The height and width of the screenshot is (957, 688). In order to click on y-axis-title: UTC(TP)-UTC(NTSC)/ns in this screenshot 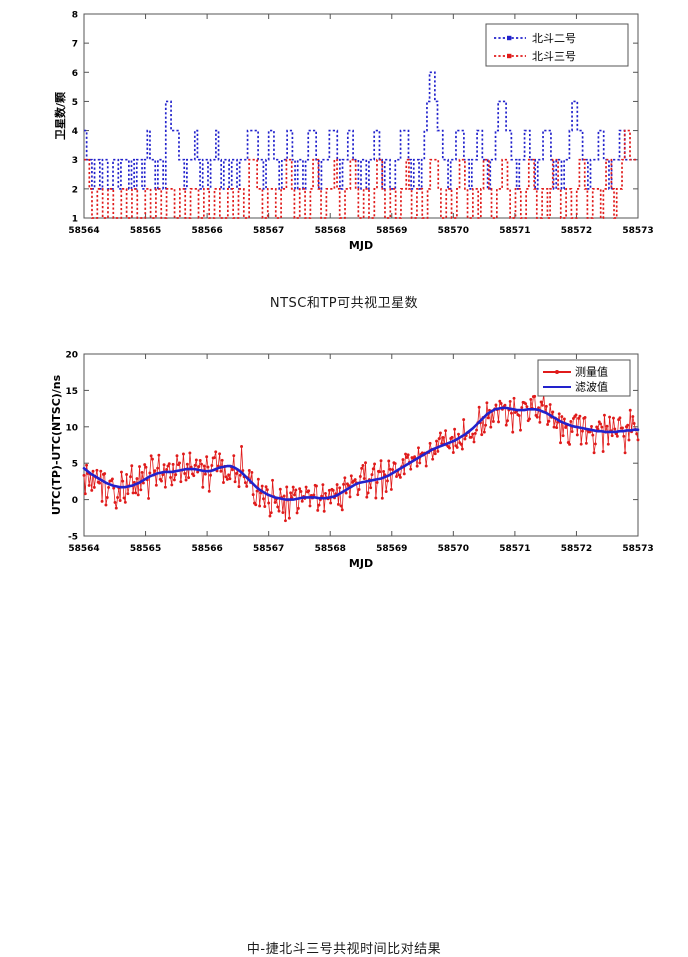, I will do `click(56, 444)`.